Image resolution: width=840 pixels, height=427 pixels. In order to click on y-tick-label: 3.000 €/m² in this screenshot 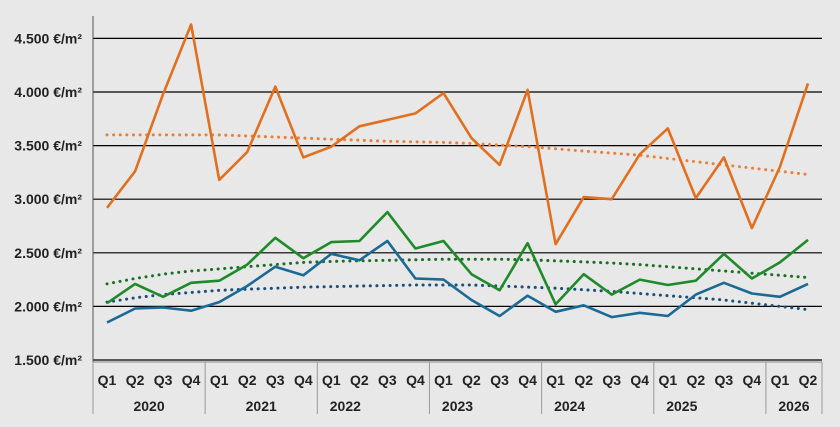, I will do `click(48, 199)`.